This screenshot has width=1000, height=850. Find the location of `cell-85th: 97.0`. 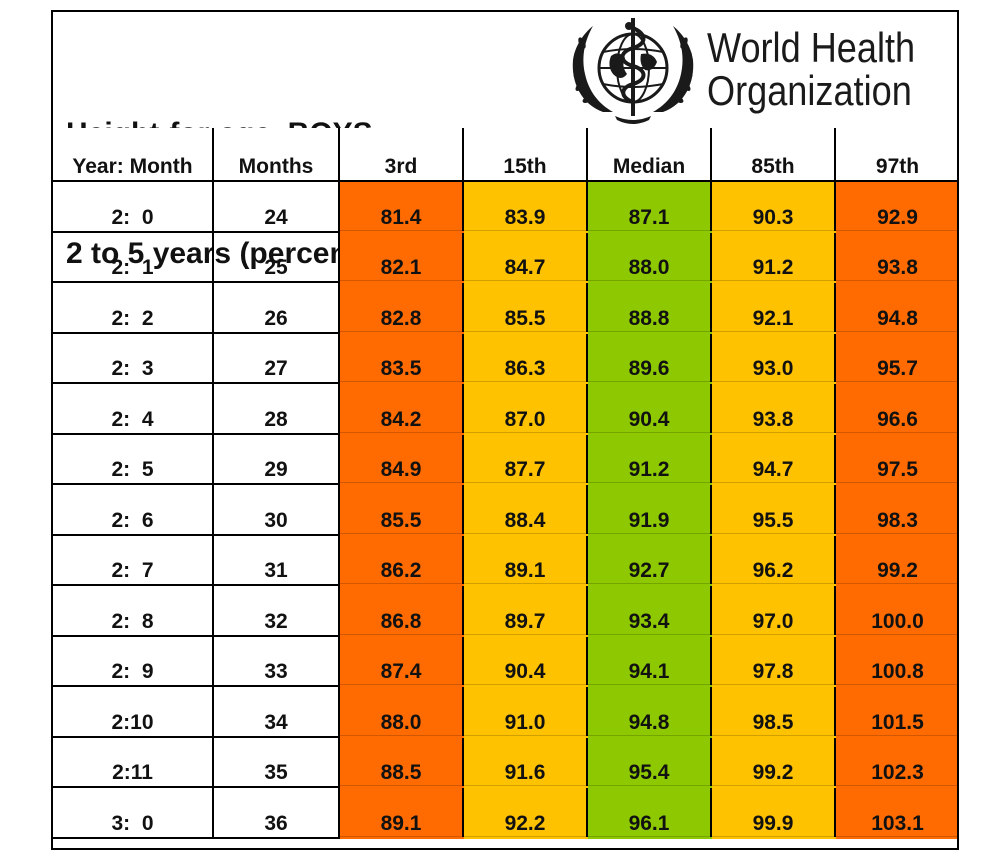

cell-85th: 97.0 is located at coordinates (773, 611).